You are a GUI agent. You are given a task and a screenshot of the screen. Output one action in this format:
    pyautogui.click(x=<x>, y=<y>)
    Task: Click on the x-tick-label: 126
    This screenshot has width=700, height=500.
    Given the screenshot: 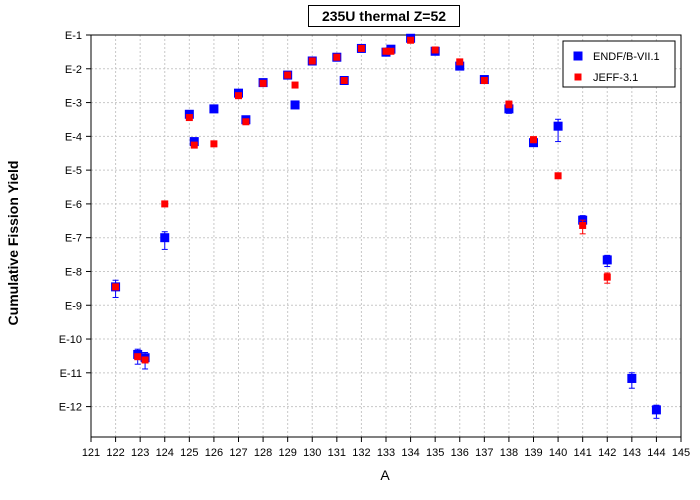 What is the action you would take?
    pyautogui.click(x=214, y=453)
    